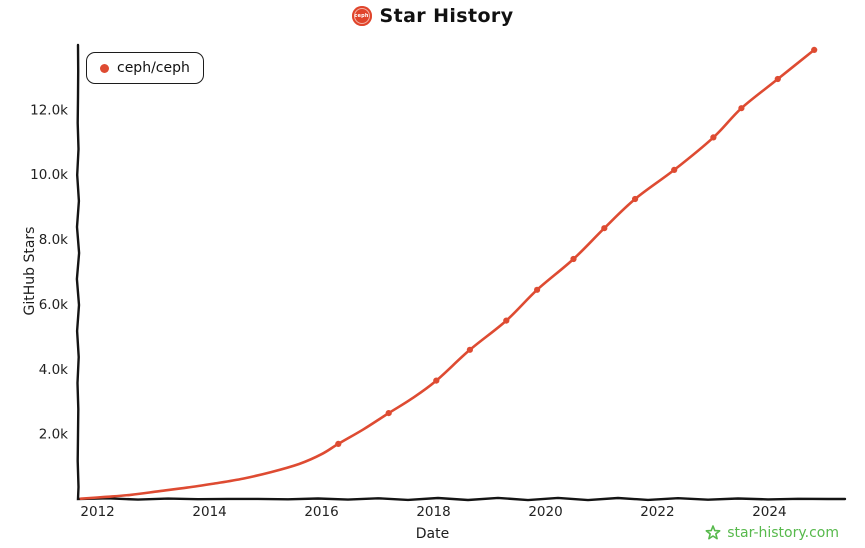 Image resolution: width=865 pixels, height=548 pixels. I want to click on star-icon, so click(713, 532).